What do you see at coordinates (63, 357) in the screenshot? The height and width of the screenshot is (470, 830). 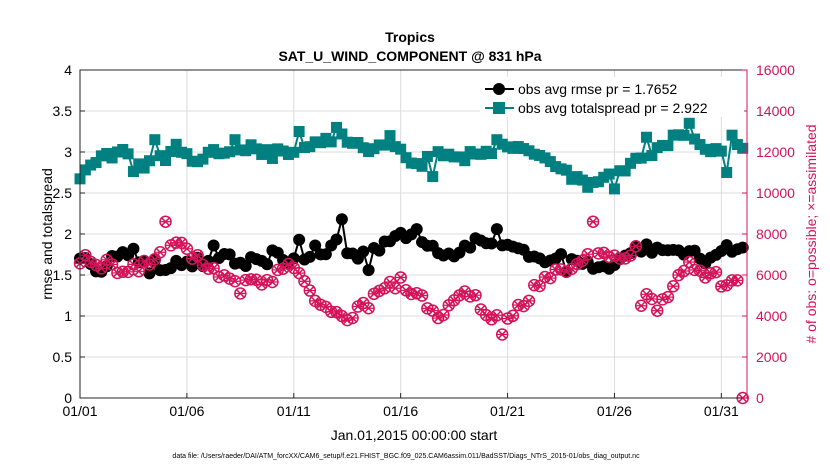 I see `y-tick-label: 0.5` at bounding box center [63, 357].